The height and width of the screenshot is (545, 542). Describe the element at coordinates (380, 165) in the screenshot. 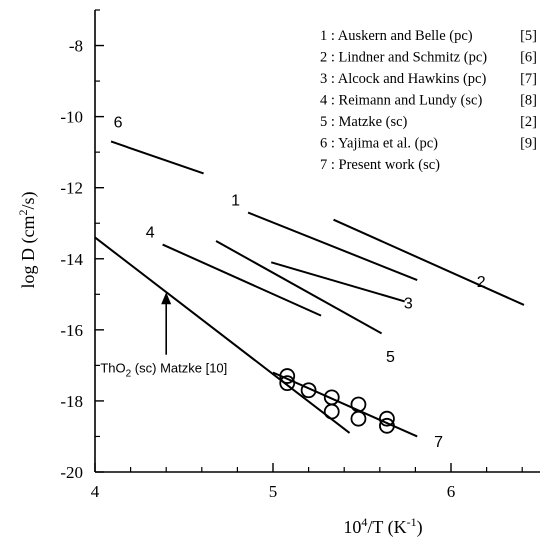

I see `legend-entry-7: 7 : Present work (sc)` at that location.